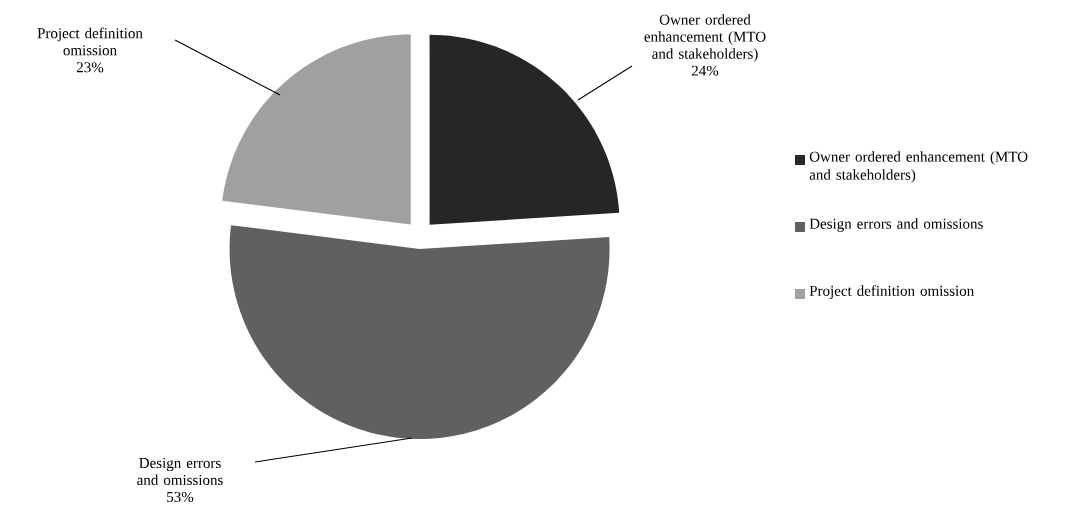 The image size is (1092, 517). I want to click on data-label: 53%, so click(180, 497).